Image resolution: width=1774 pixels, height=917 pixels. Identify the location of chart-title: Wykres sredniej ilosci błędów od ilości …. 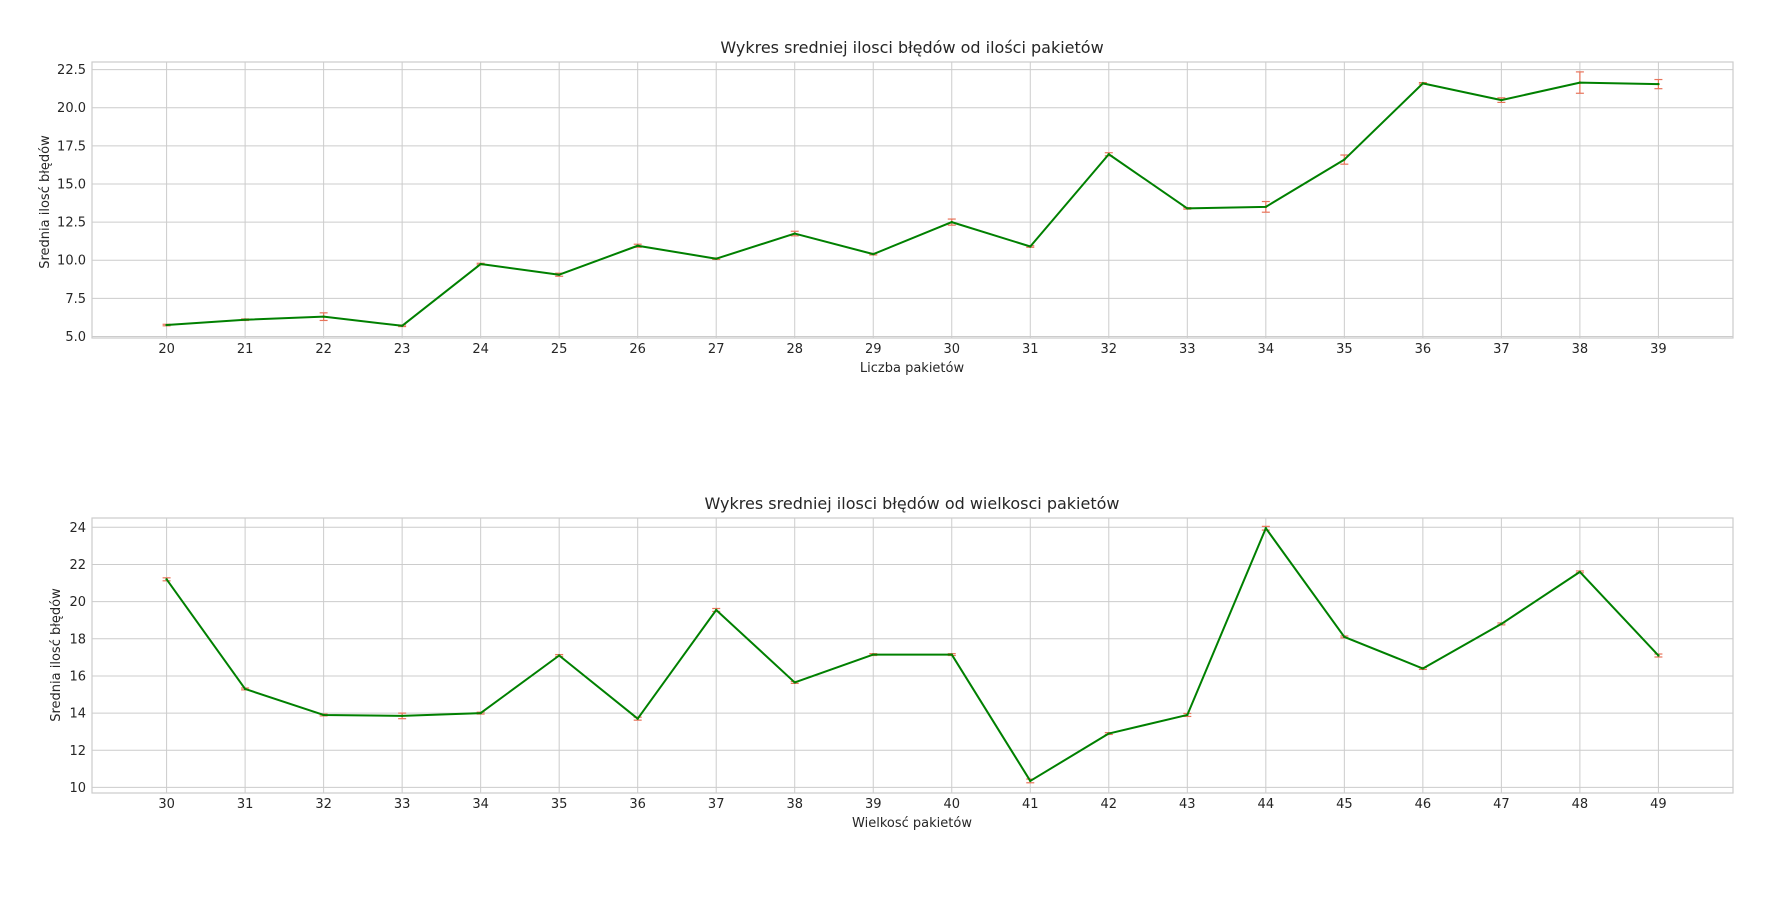
(911, 47).